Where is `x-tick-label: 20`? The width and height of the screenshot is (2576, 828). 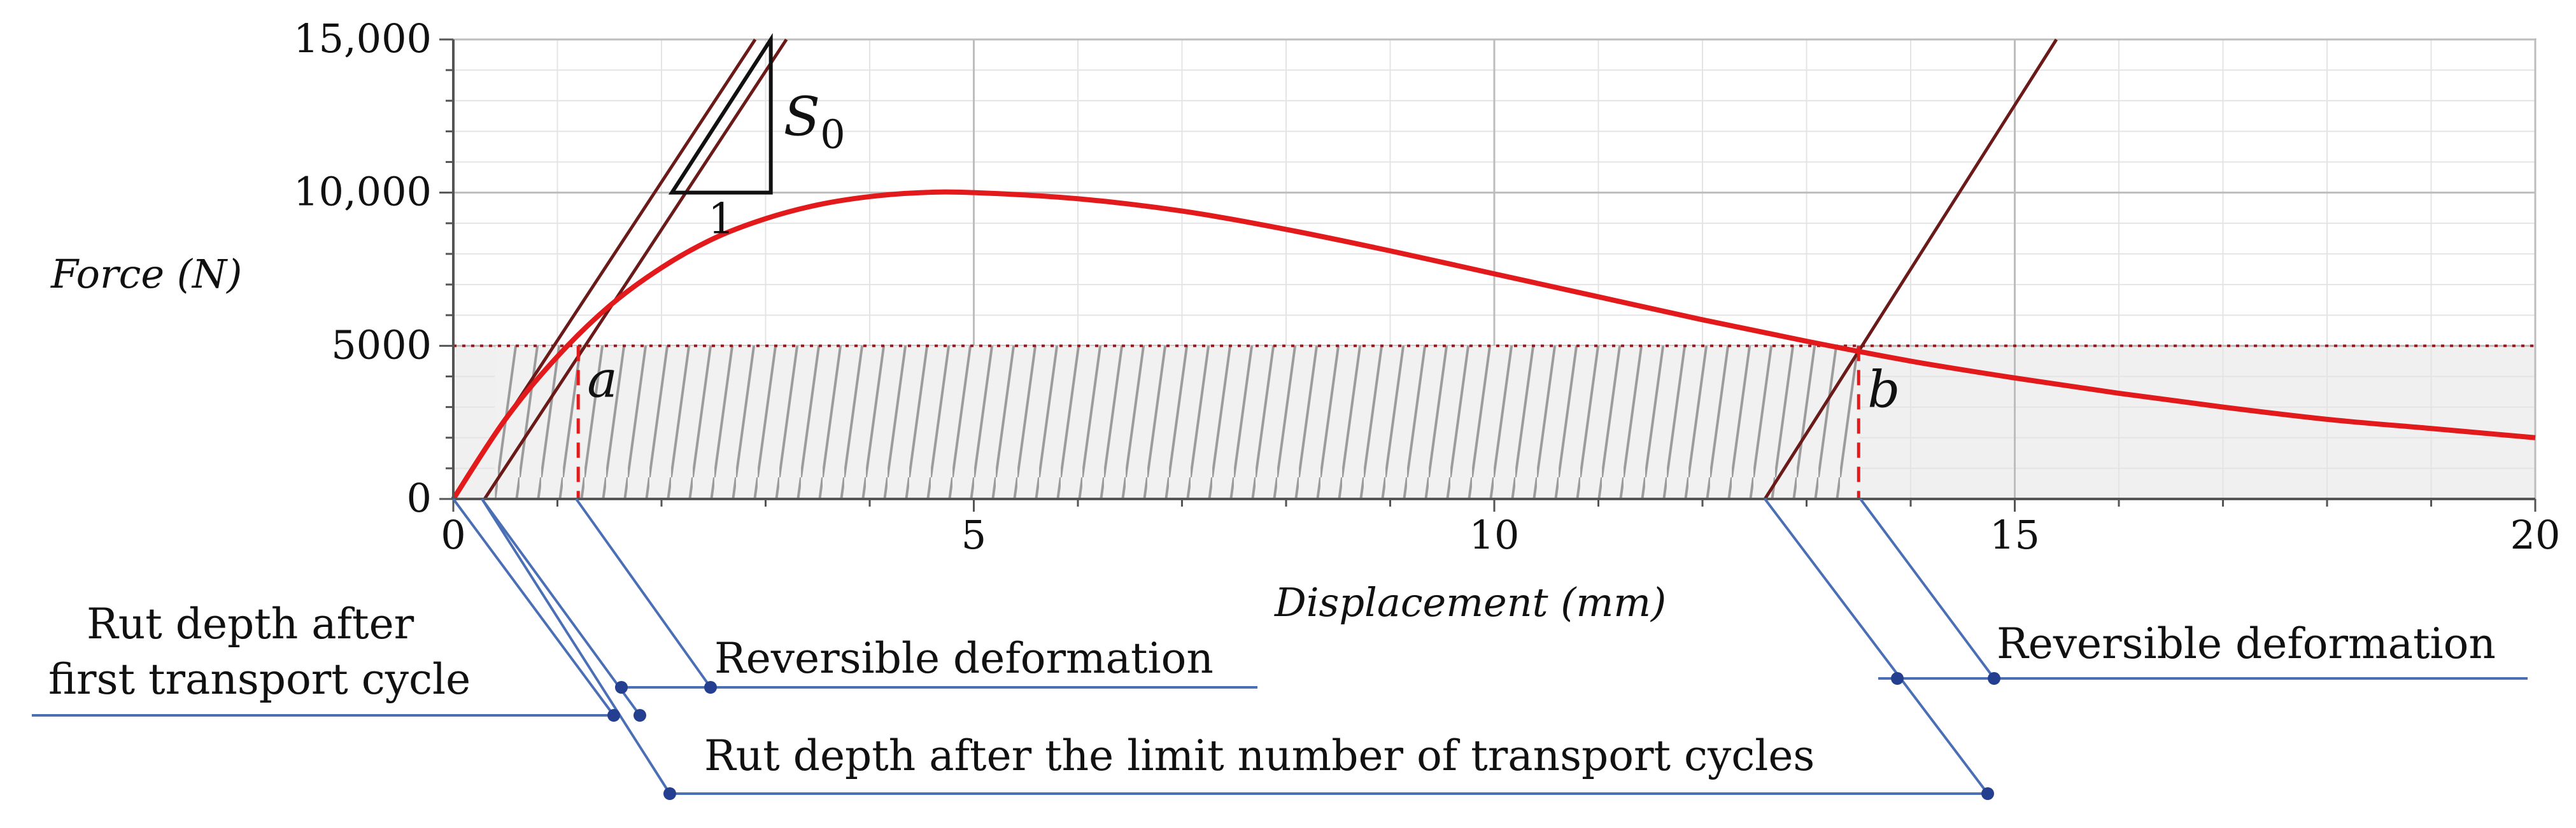 x-tick-label: 20 is located at coordinates (2535, 535).